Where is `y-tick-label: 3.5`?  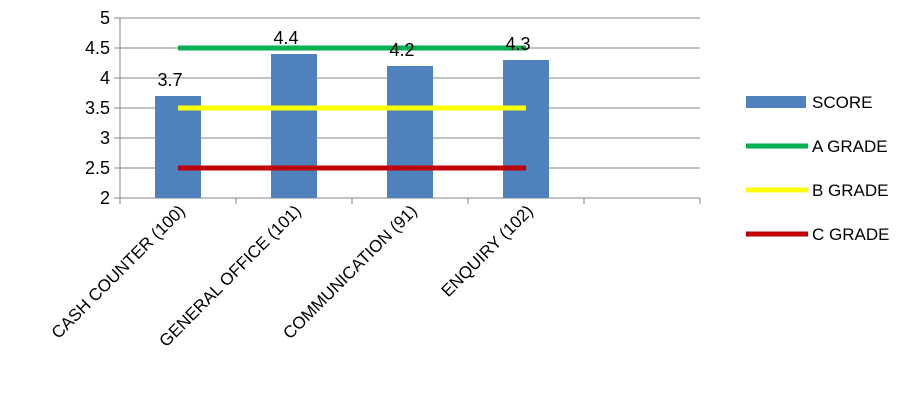 y-tick-label: 3.5 is located at coordinates (97, 108).